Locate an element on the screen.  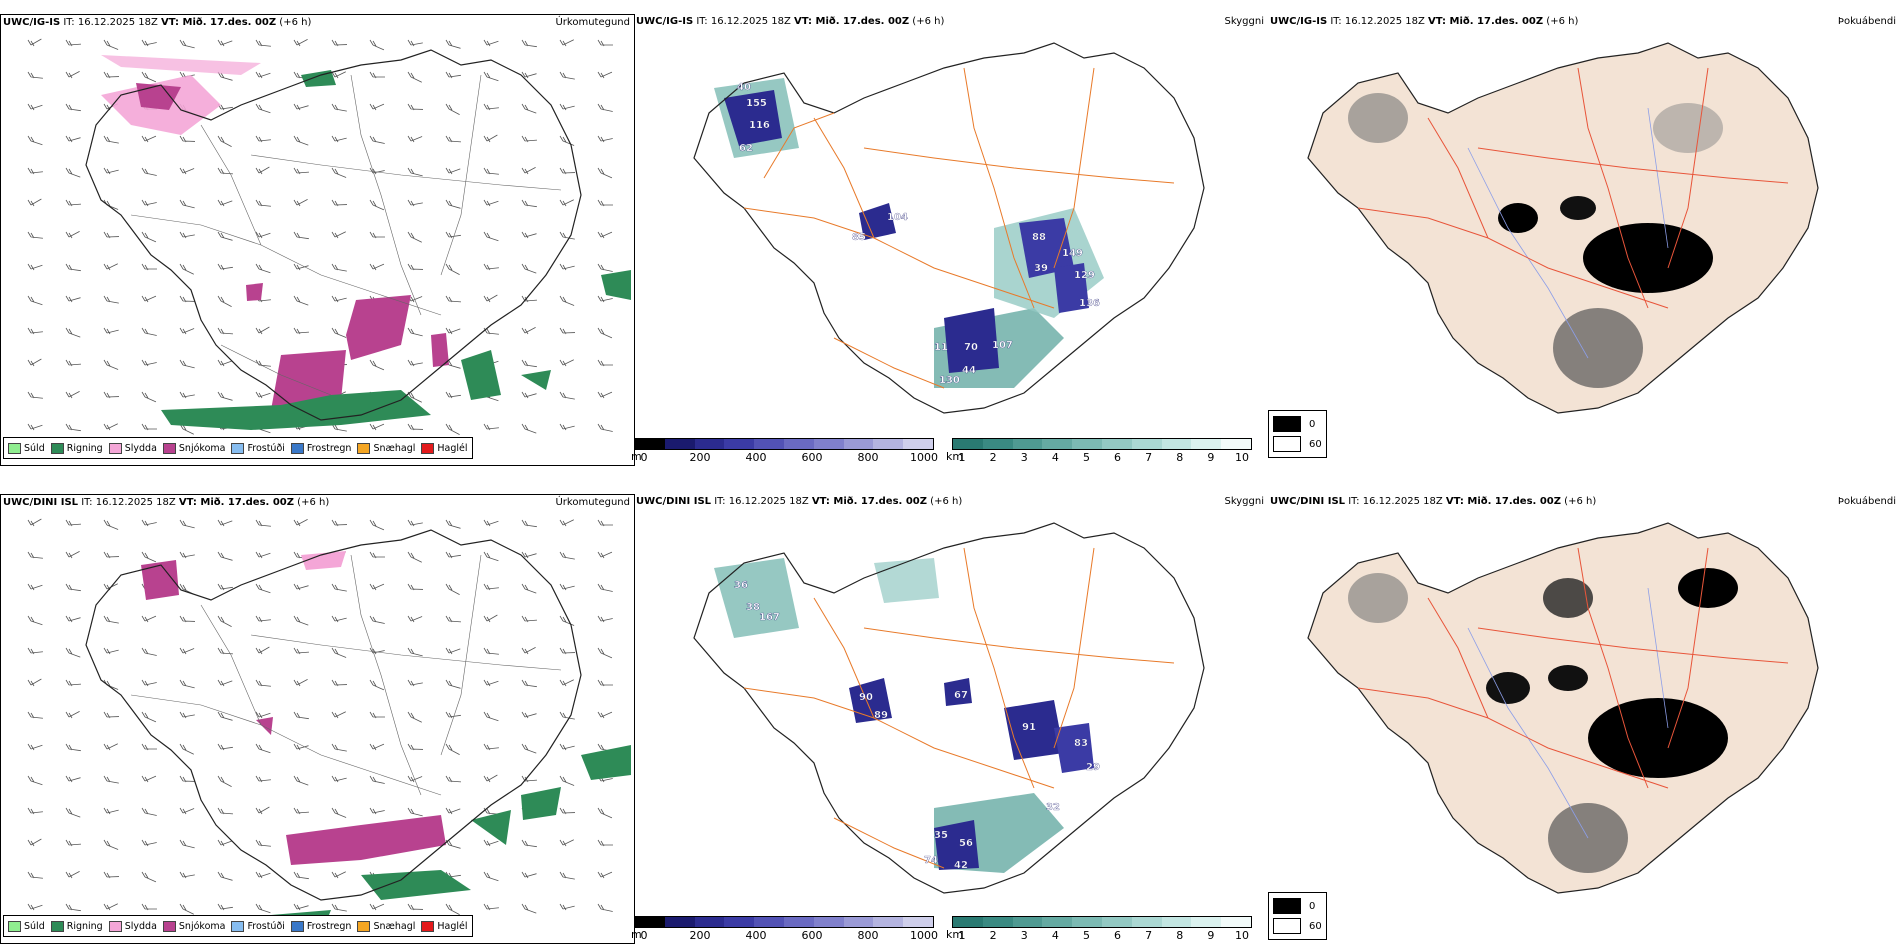
precip-value-label: 40 is located at coordinates (744, 87).